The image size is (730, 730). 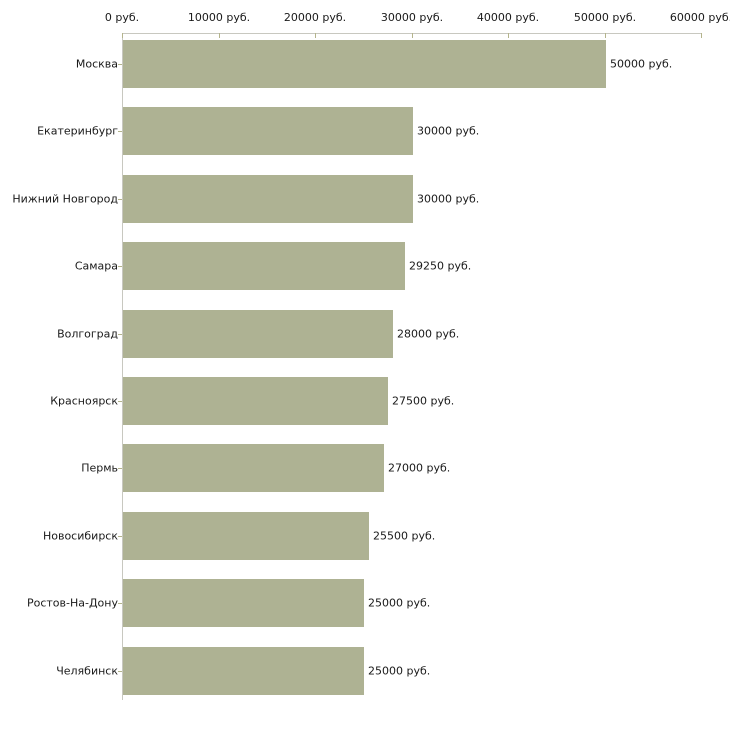 I want to click on bar-value-label: 28000 руб., so click(x=428, y=334).